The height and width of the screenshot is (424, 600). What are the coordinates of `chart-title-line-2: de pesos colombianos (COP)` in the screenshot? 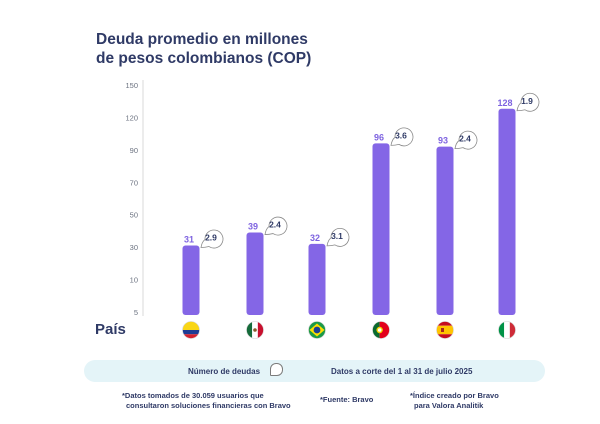 It's located at (204, 58).